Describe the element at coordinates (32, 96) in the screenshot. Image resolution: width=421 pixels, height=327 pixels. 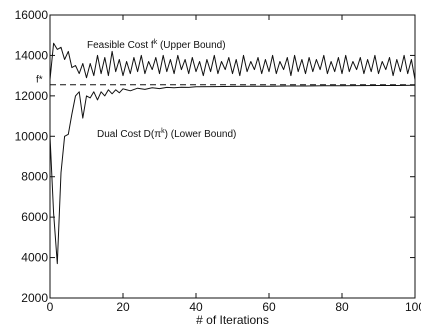
I see `y-tick-label: 12000` at that location.